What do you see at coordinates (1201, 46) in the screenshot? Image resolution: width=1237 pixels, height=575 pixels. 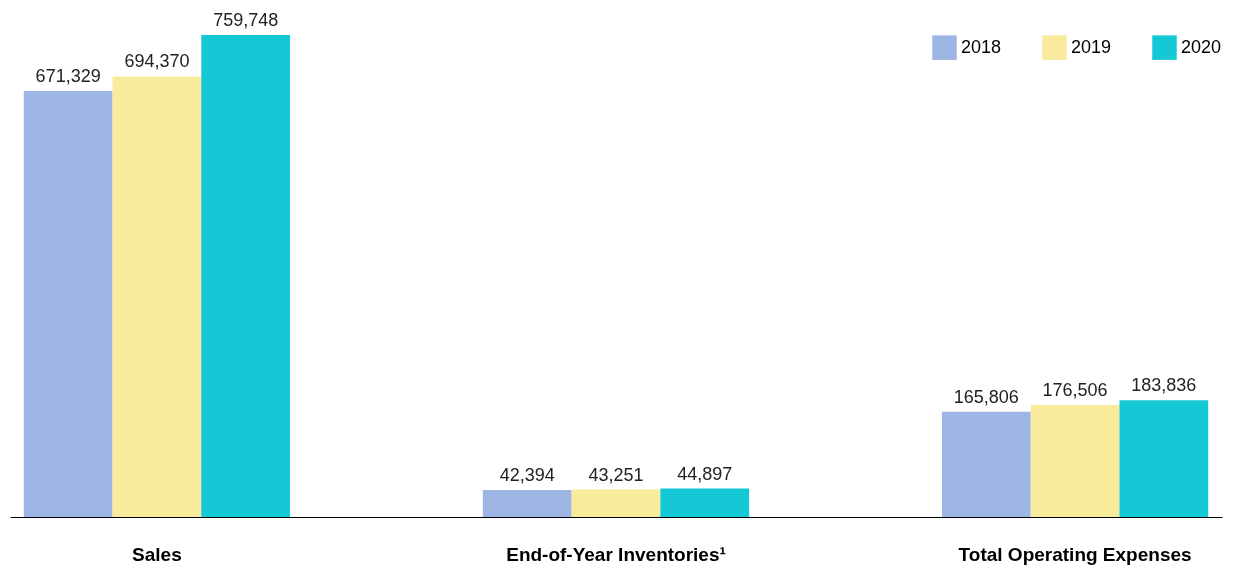 I see `legend-label: 2020` at bounding box center [1201, 46].